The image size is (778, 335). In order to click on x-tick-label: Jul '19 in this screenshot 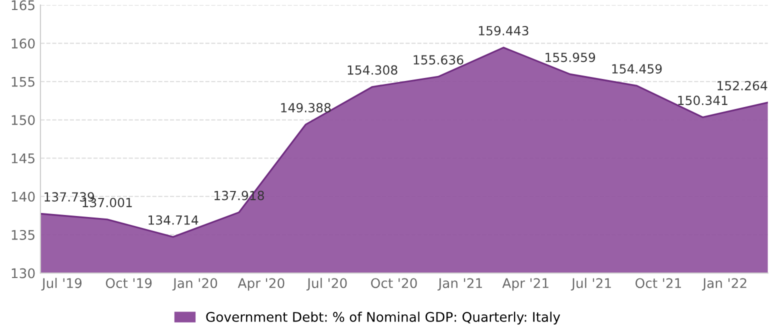, I will do `click(61, 284)`.